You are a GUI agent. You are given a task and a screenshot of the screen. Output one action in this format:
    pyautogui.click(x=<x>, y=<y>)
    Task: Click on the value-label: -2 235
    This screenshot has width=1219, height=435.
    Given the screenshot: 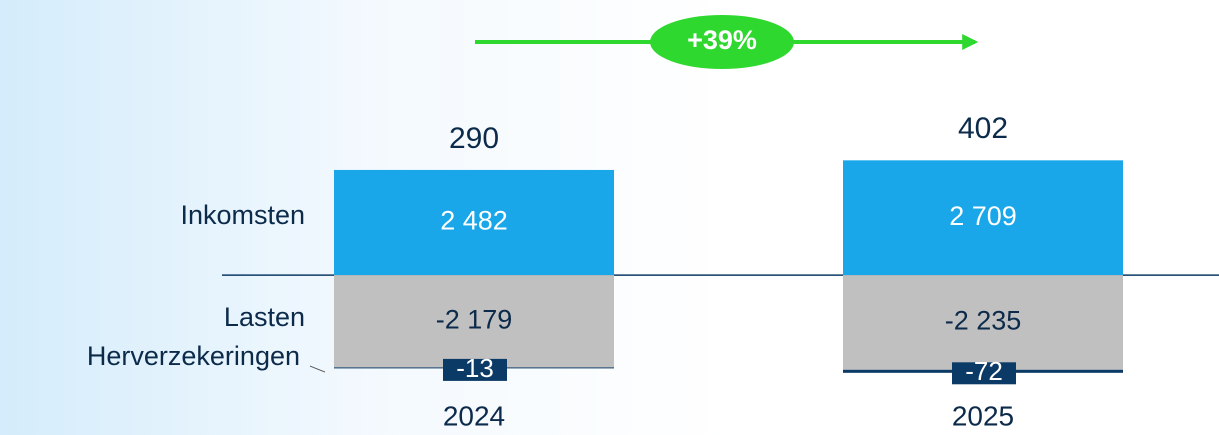 What is the action you would take?
    pyautogui.click(x=983, y=321)
    